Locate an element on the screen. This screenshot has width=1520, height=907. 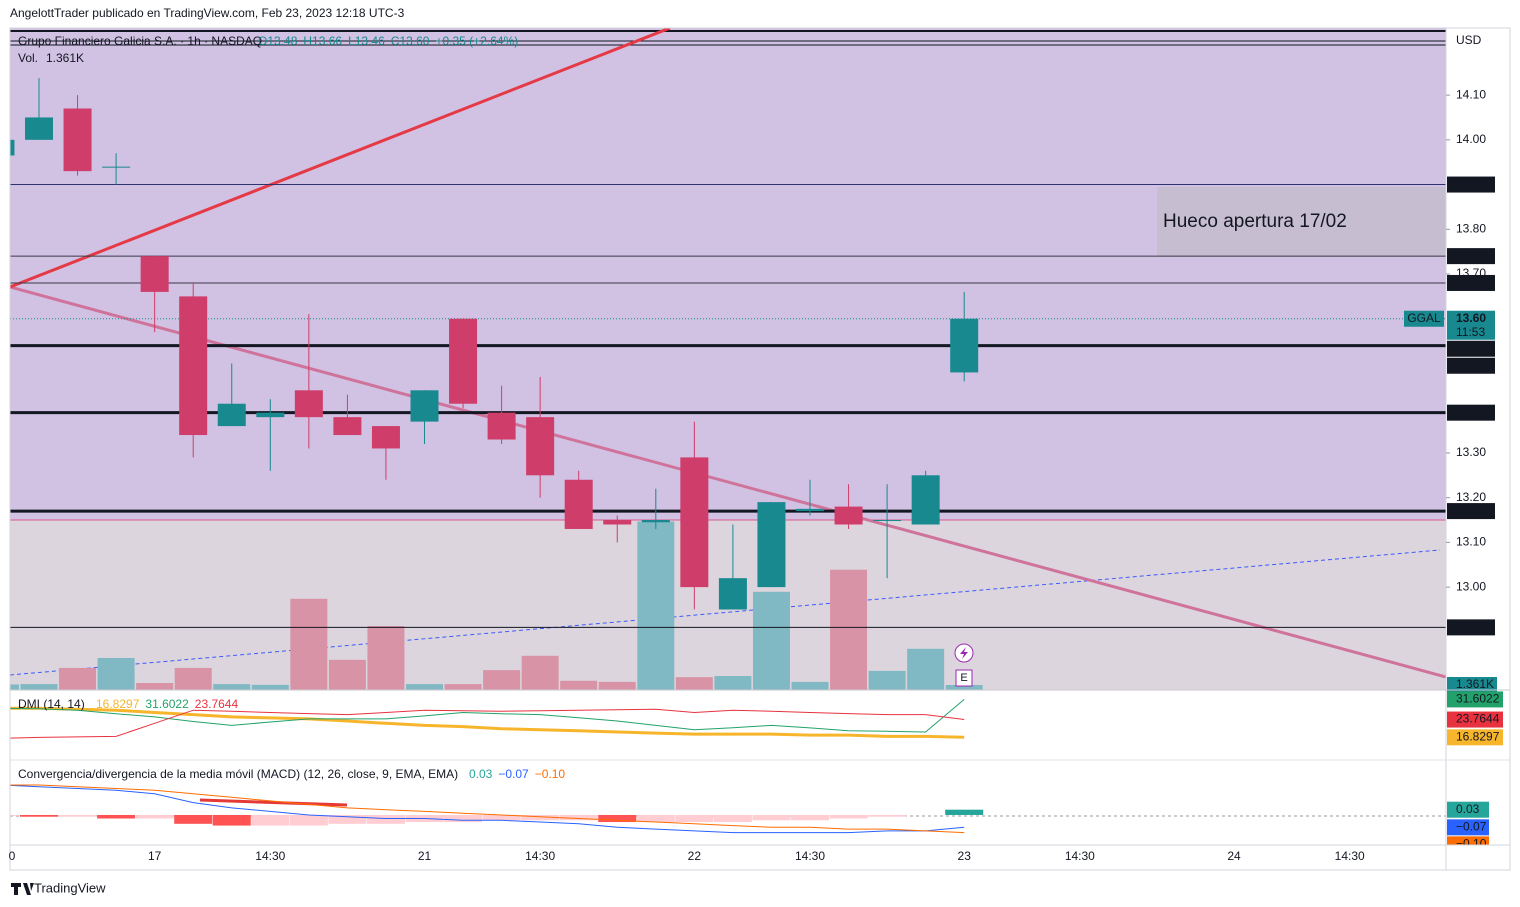
x-tick-label: 22 is located at coordinates (695, 856).